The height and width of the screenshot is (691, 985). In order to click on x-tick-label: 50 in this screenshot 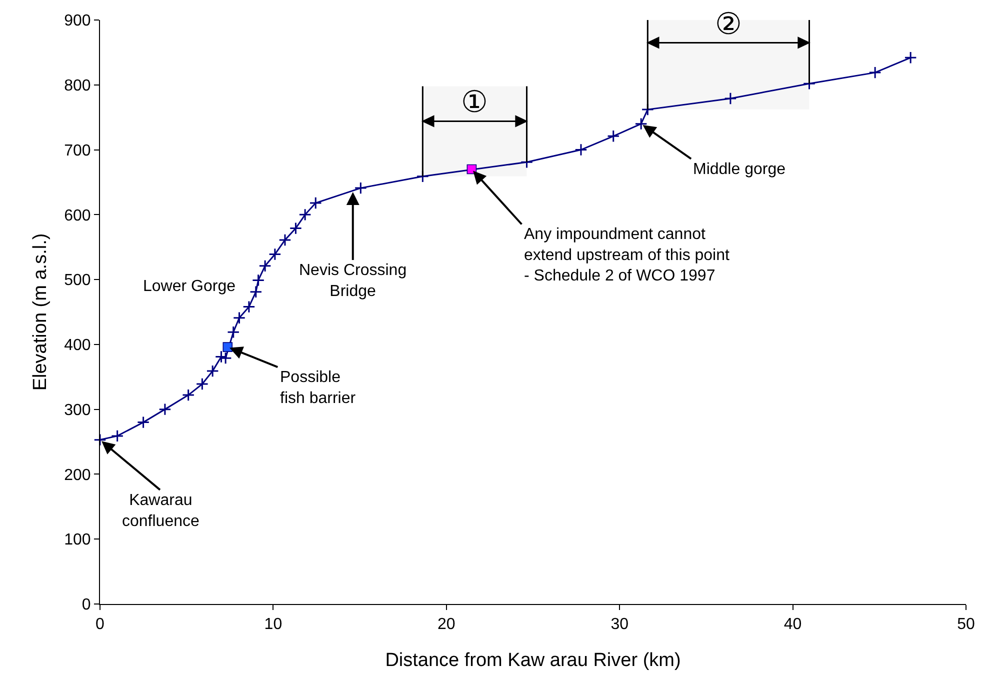, I will do `click(966, 625)`.